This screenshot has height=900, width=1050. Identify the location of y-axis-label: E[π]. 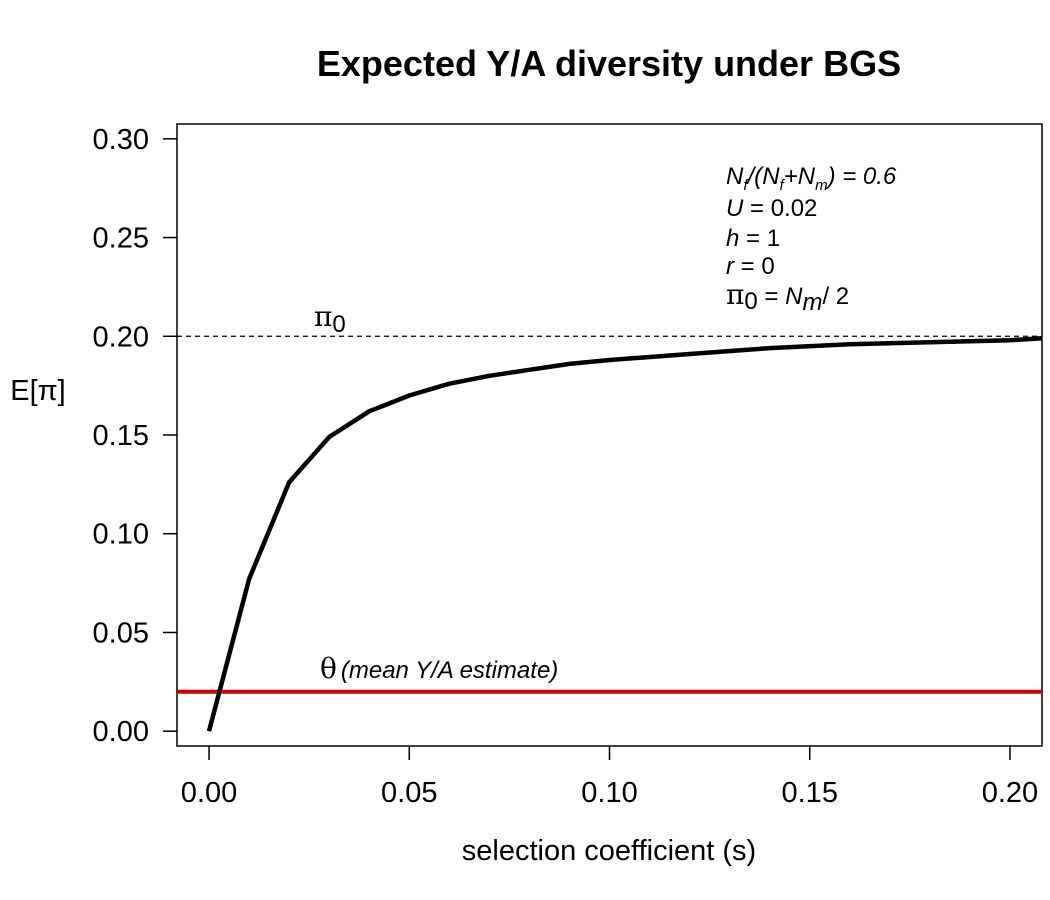
(37, 391).